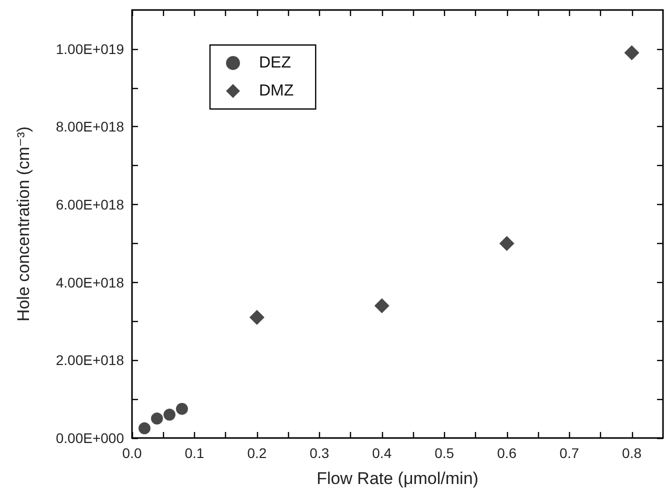  What do you see at coordinates (132, 453) in the screenshot?
I see `x-tick-label: 0.0` at bounding box center [132, 453].